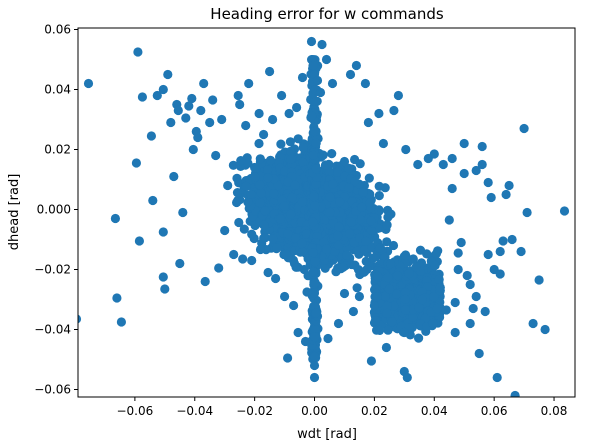 This screenshot has width=598, height=448. I want to click on x-tick-label: −0.02, so click(254, 411).